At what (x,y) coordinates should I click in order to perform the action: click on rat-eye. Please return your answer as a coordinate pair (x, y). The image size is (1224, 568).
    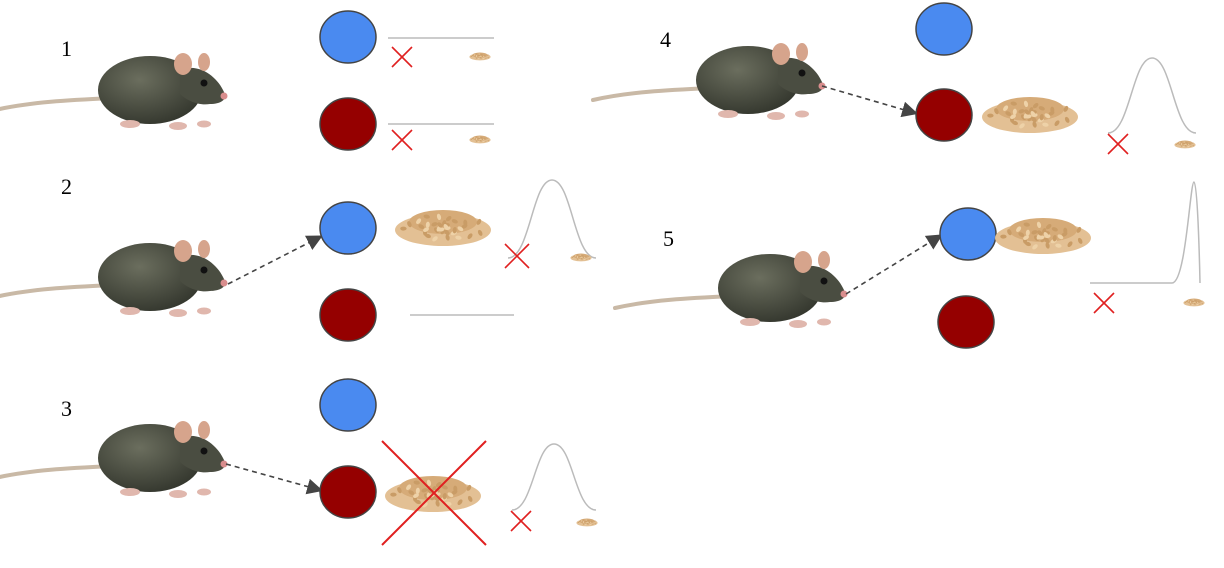
    Looking at the image, I should click on (204, 270).